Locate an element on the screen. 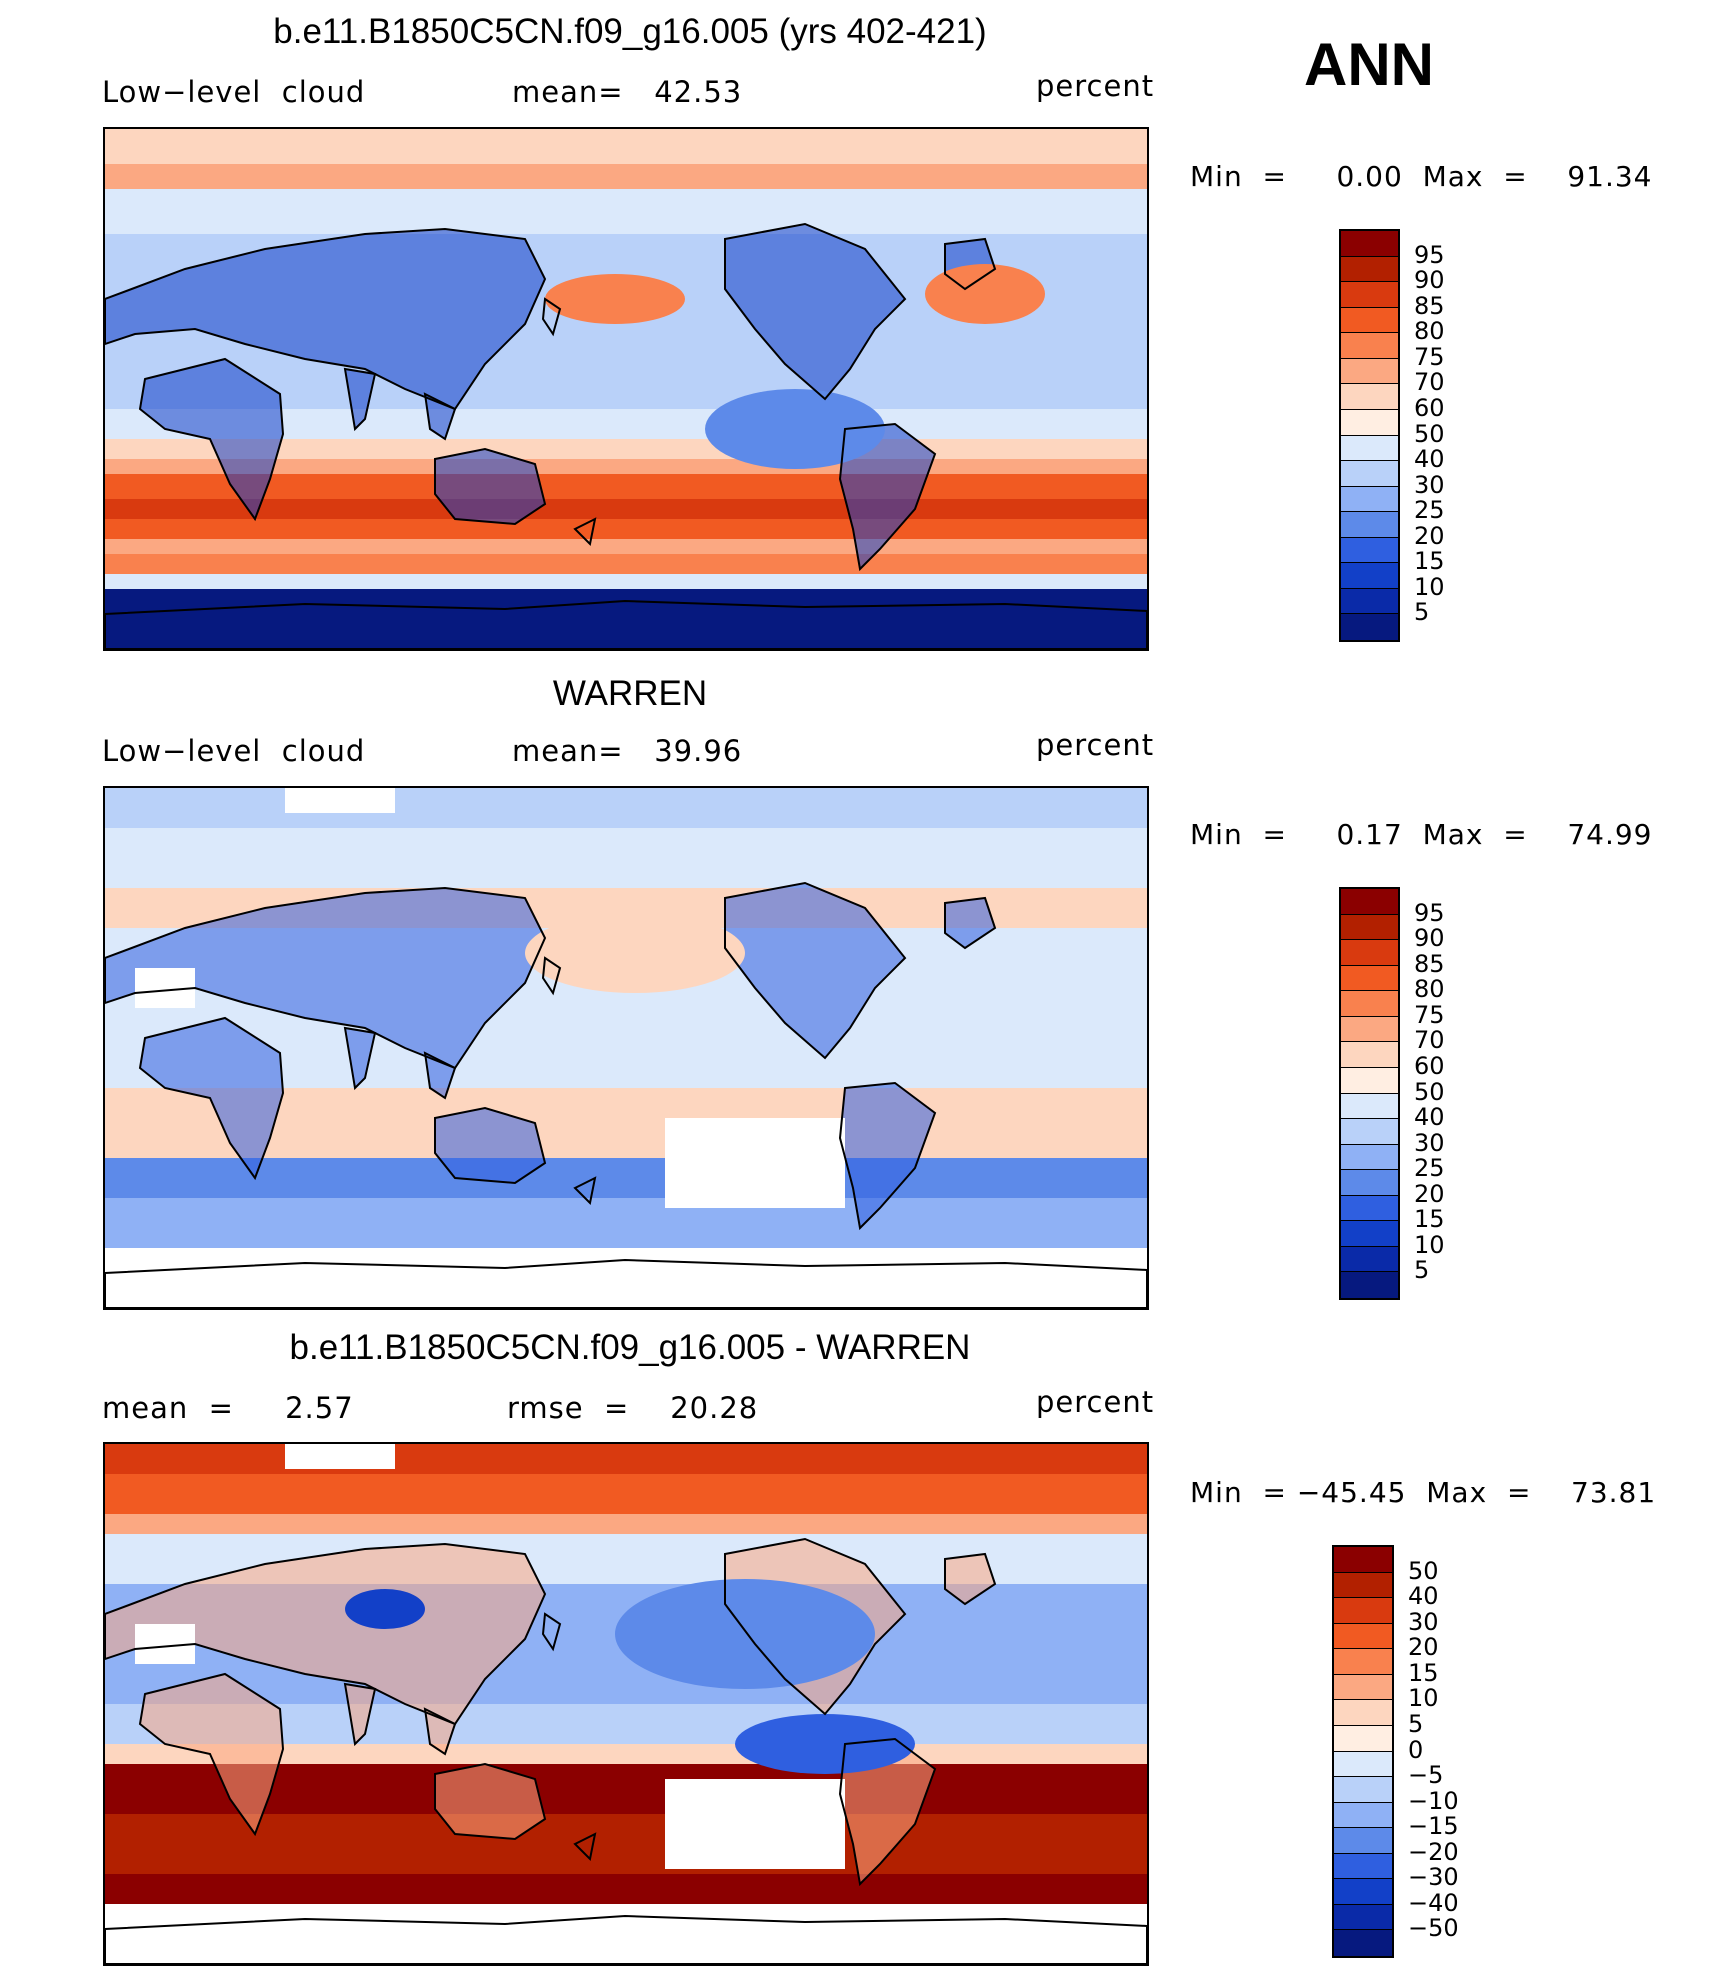 The width and height of the screenshot is (1710, 1969). panel-2-colorbar is located at coordinates (1369, 1093).